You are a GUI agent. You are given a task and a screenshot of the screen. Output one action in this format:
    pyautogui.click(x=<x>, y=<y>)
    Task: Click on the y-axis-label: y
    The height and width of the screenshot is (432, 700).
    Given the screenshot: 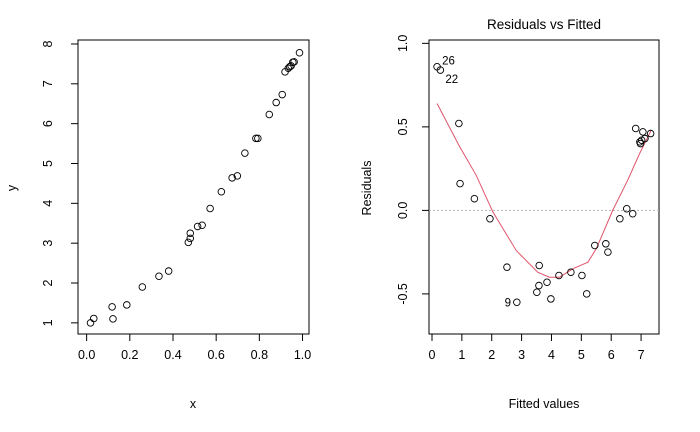 What is the action you would take?
    pyautogui.click(x=12, y=187)
    